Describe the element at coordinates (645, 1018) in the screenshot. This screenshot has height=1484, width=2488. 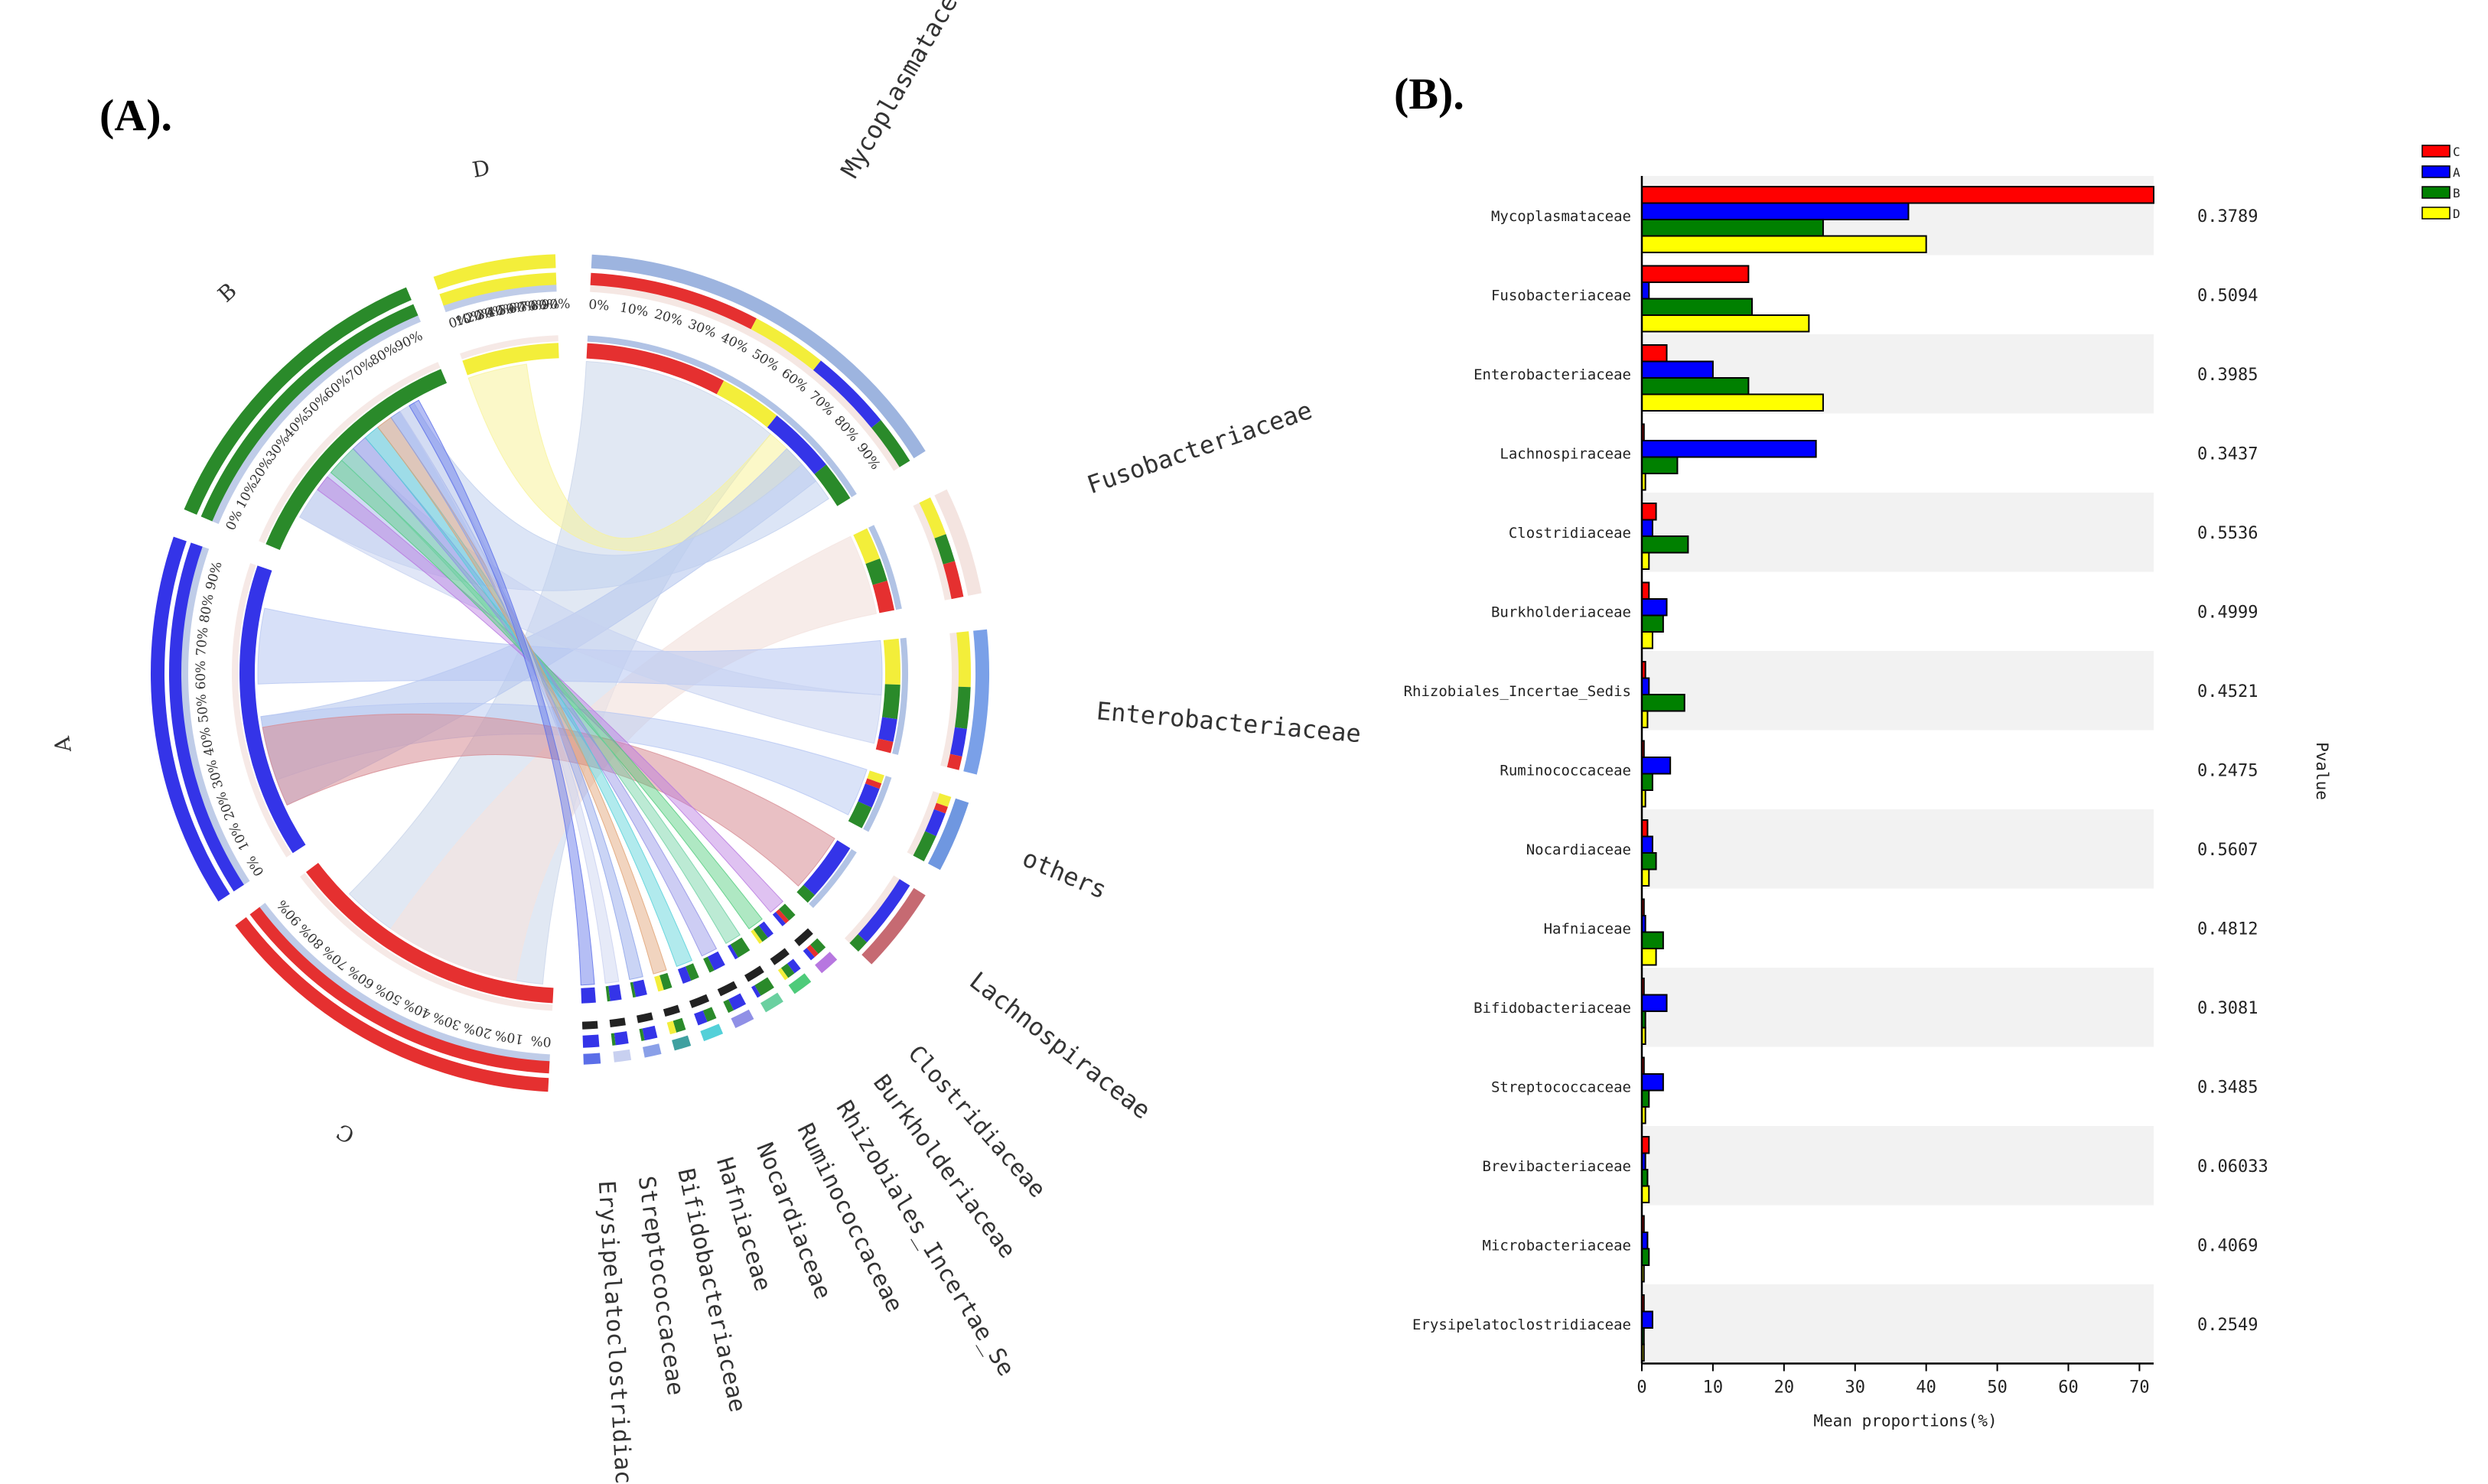
I see `sector-bifidobacteriaceae-scale` at that location.